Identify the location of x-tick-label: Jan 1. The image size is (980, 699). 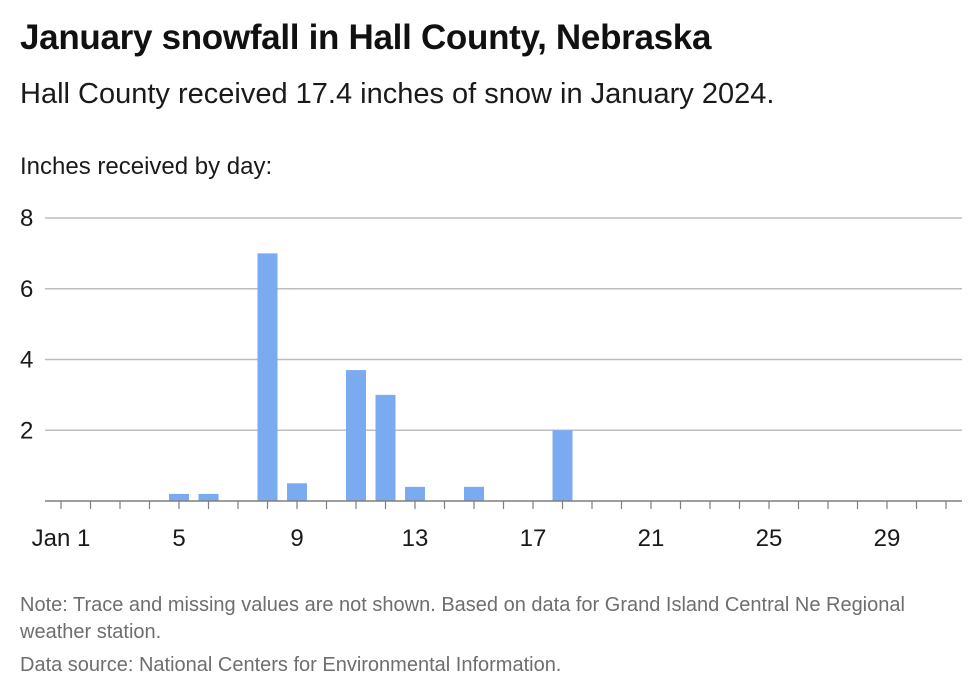
(61, 538).